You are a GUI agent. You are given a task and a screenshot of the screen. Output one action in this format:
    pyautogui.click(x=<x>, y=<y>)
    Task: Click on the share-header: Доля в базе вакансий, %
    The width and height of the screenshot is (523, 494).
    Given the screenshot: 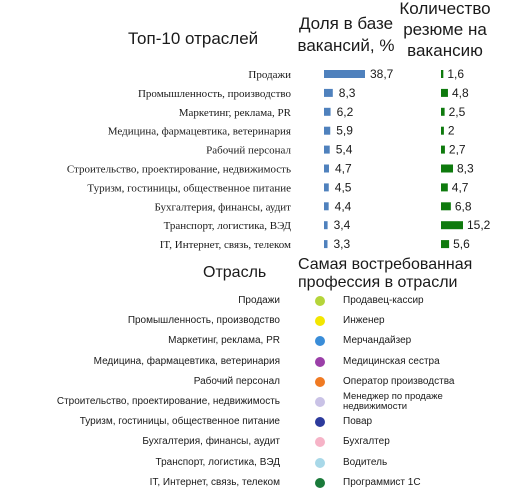 What is the action you would take?
    pyautogui.click(x=346, y=34)
    